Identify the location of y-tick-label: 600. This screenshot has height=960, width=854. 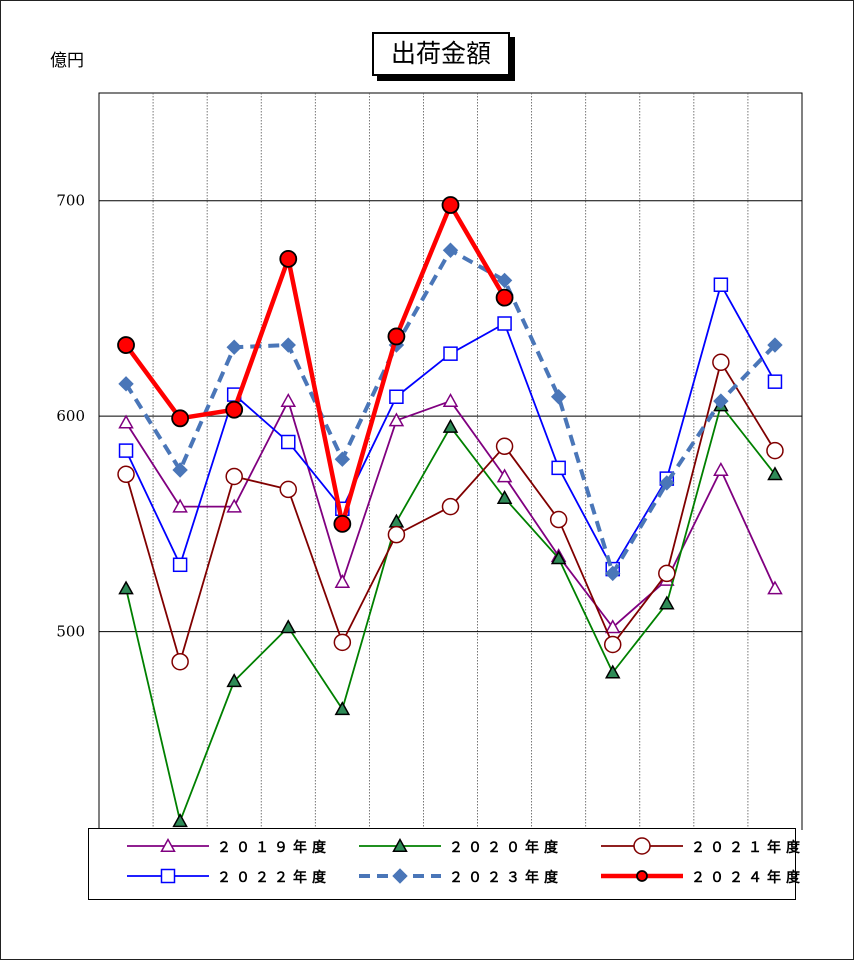
(70, 416).